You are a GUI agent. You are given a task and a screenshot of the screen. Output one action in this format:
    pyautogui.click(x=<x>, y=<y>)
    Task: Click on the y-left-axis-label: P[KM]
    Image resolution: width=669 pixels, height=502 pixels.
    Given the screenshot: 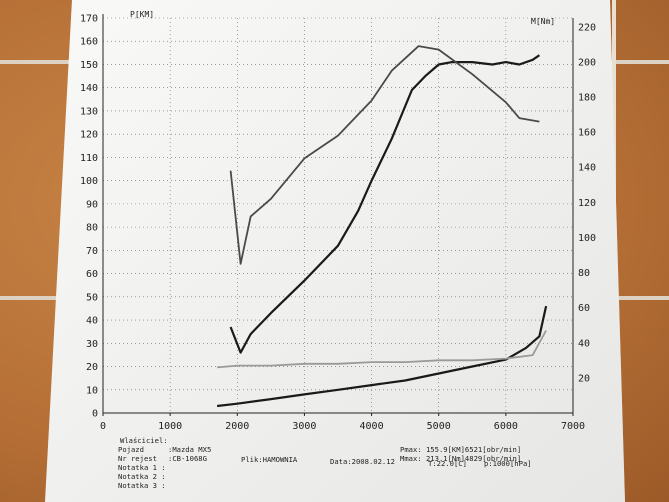 What is the action you would take?
    pyautogui.click(x=142, y=14)
    